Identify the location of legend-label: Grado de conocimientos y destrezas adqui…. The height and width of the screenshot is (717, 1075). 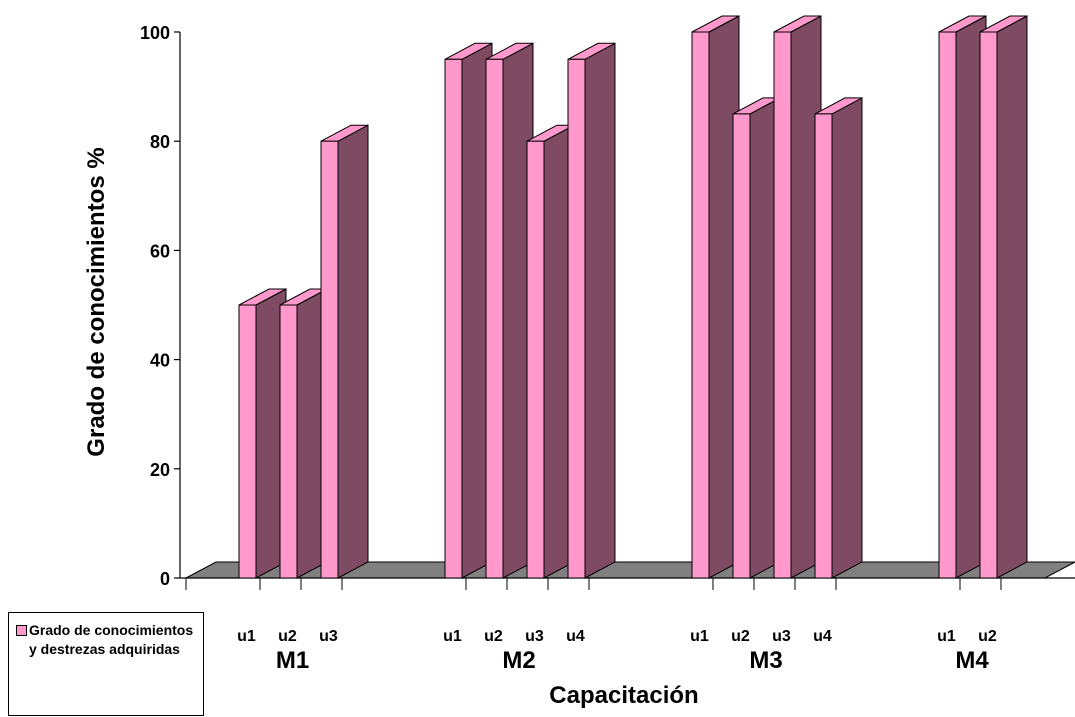
(111, 639).